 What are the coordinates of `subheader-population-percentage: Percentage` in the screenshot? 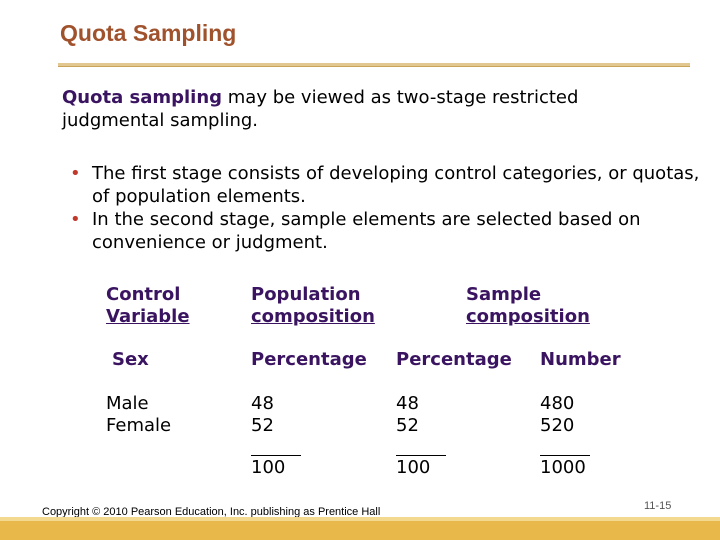 It's located at (309, 359).